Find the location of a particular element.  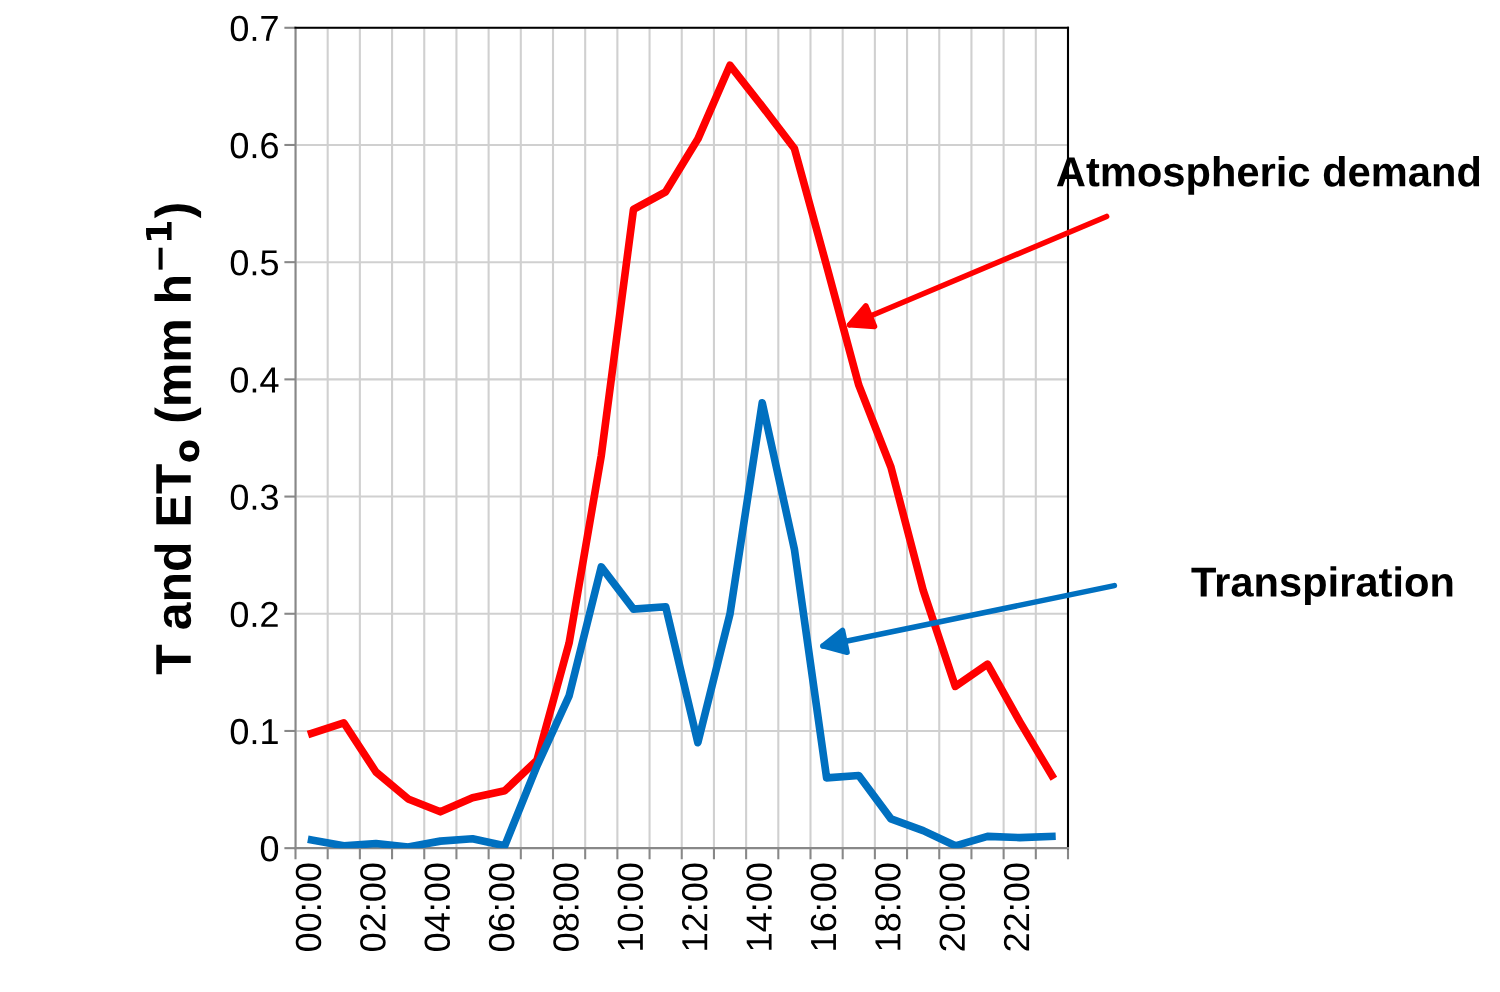

y-tick-label: 0.2 is located at coordinates (254, 614).